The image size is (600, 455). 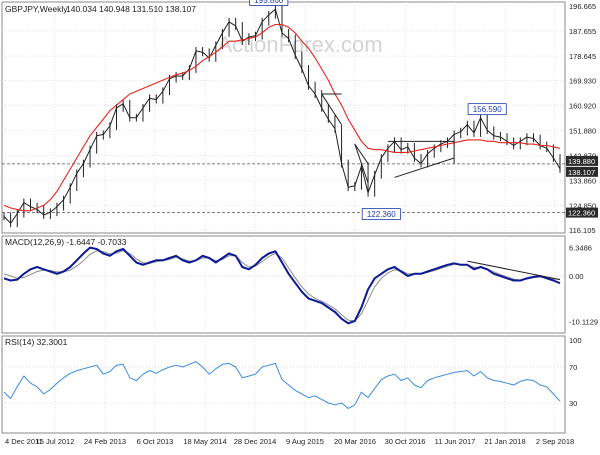 I want to click on x-tick-label: 21 Jan 2018, so click(x=504, y=441).